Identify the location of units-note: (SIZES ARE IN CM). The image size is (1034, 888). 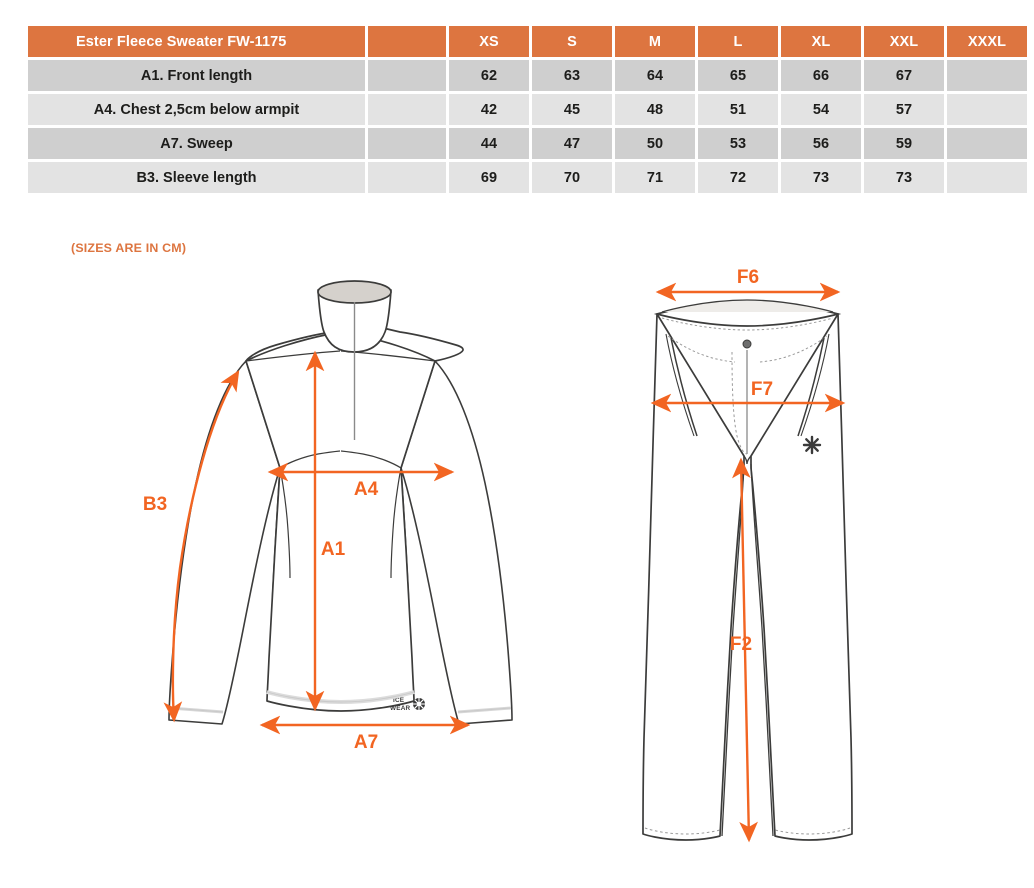
(129, 248).